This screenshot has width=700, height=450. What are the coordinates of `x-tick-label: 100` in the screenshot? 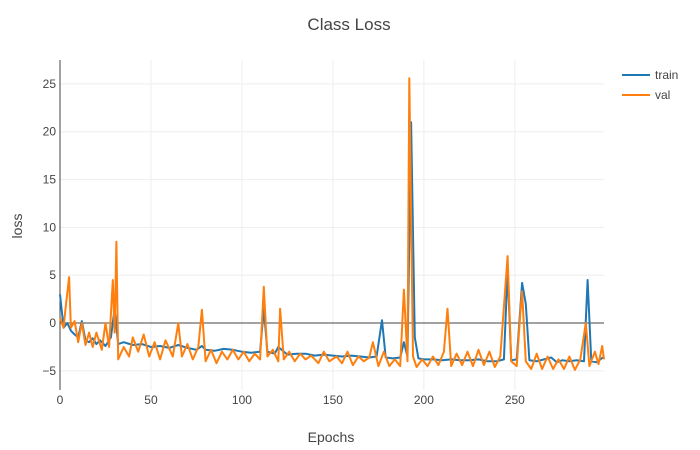 It's located at (242, 400).